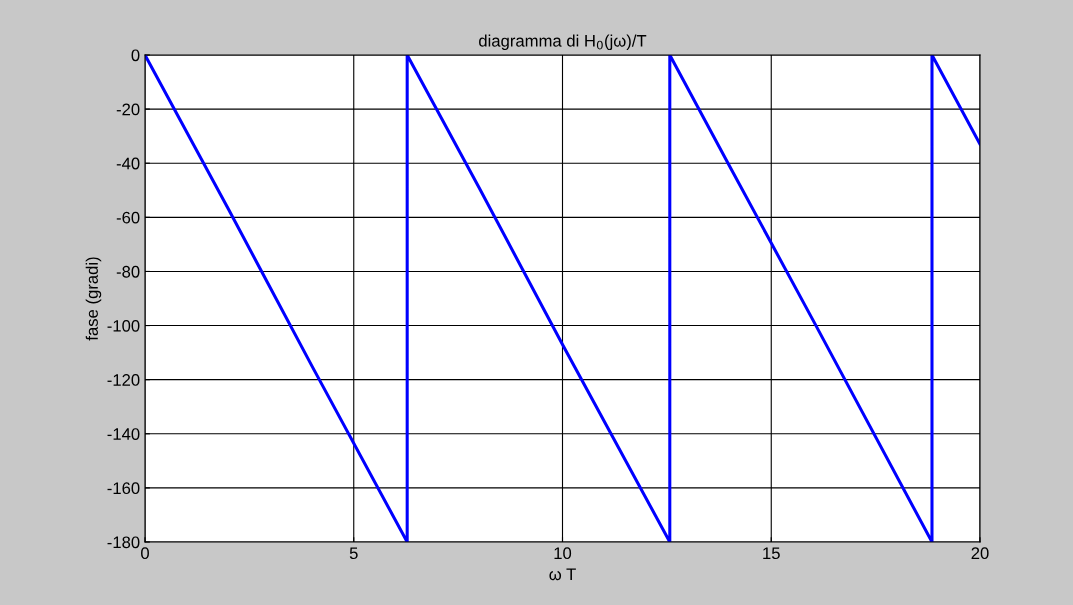  I want to click on y-axis-title: fase (gradi), so click(93, 299).